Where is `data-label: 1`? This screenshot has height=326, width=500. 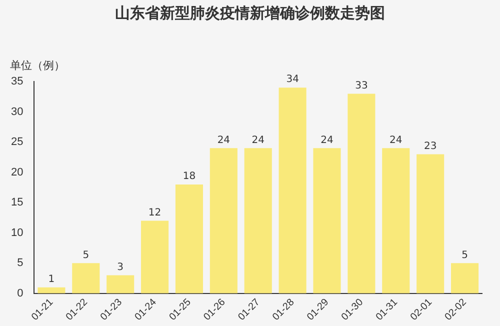 data-label: 1 is located at coordinates (51, 279).